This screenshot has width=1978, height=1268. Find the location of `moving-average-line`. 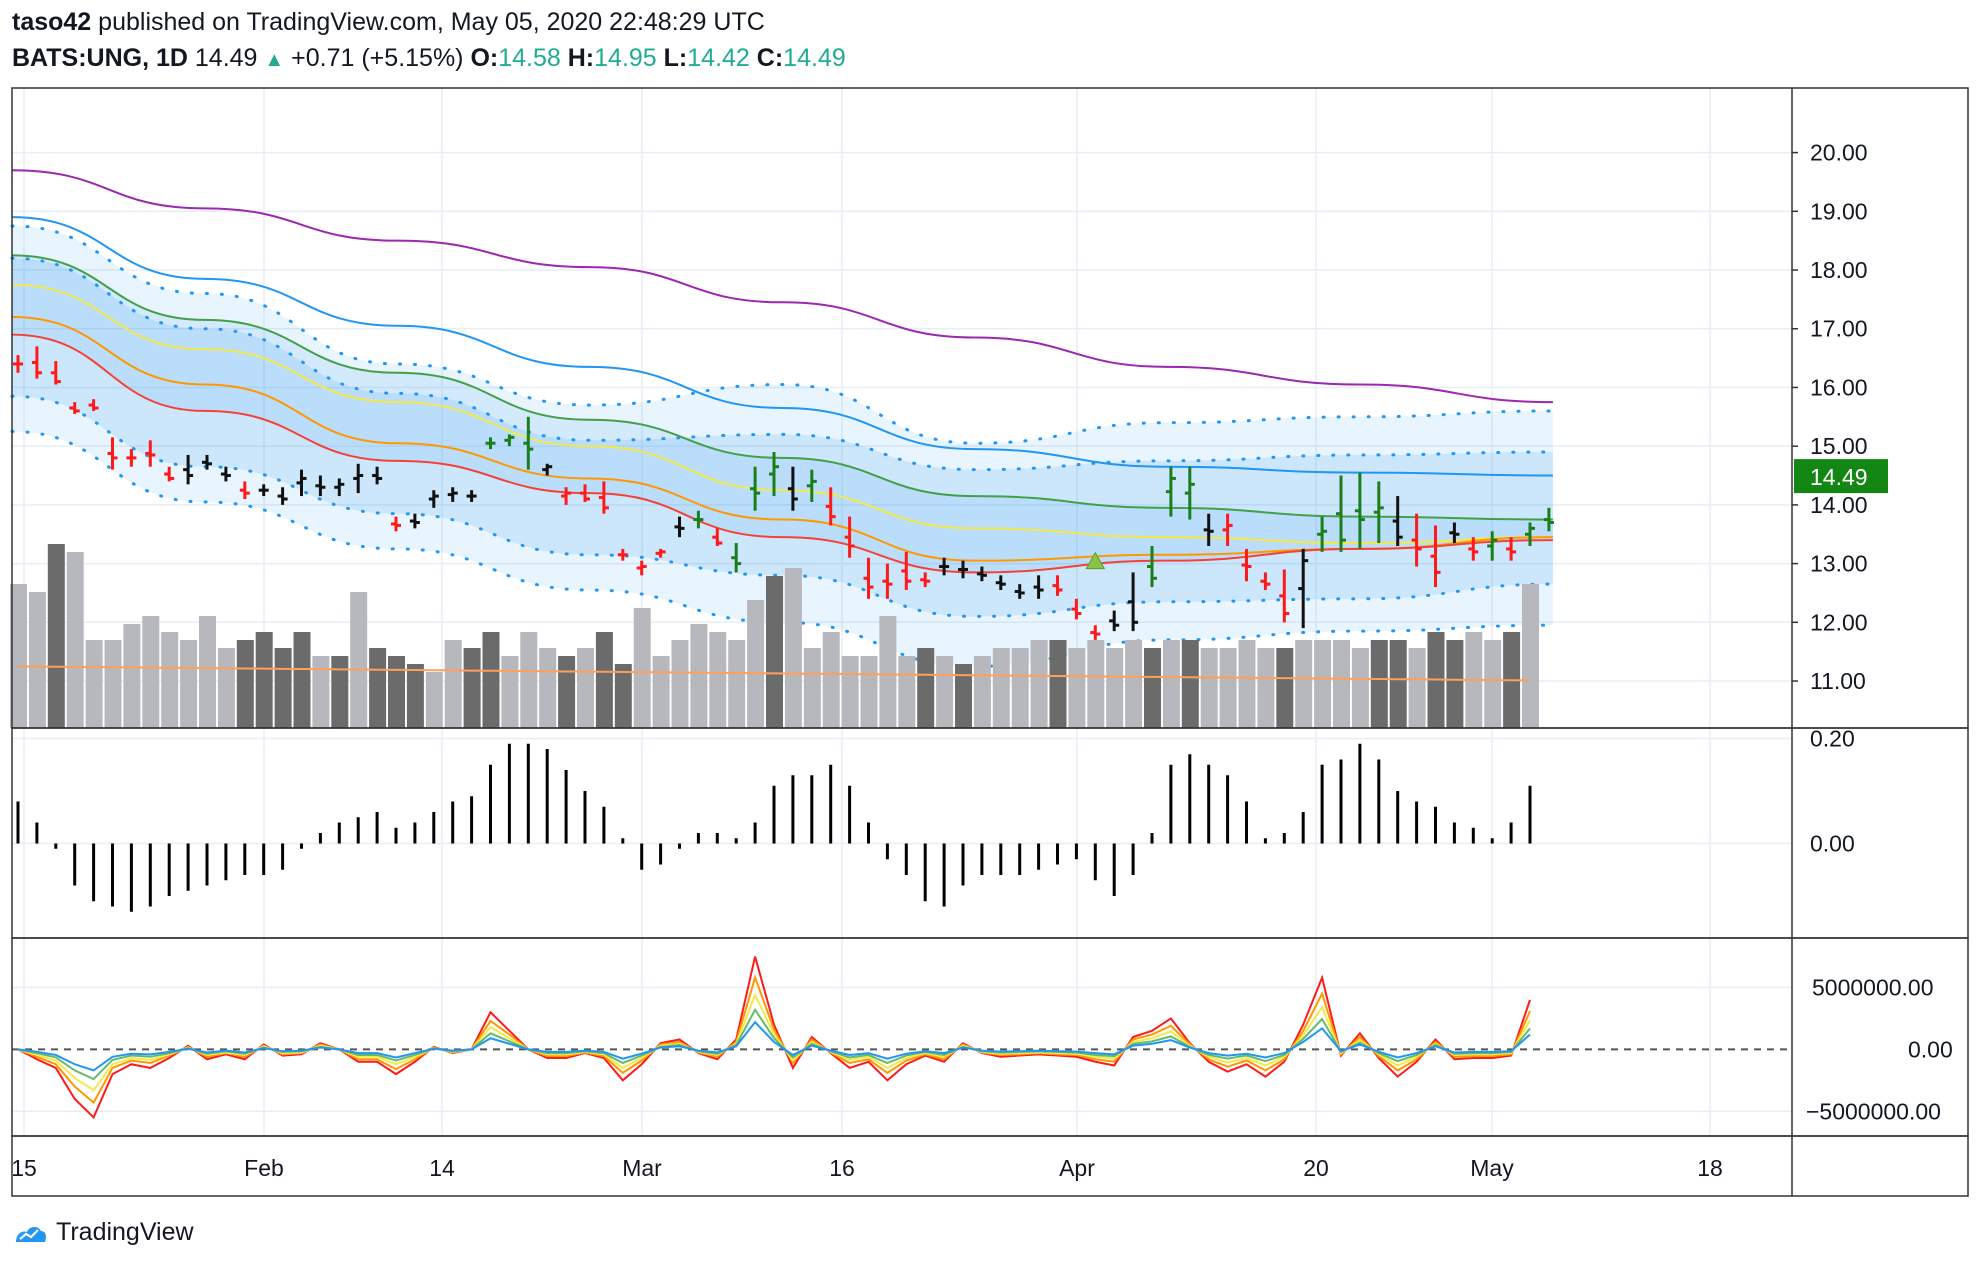

moving-average-line is located at coordinates (782, 453).